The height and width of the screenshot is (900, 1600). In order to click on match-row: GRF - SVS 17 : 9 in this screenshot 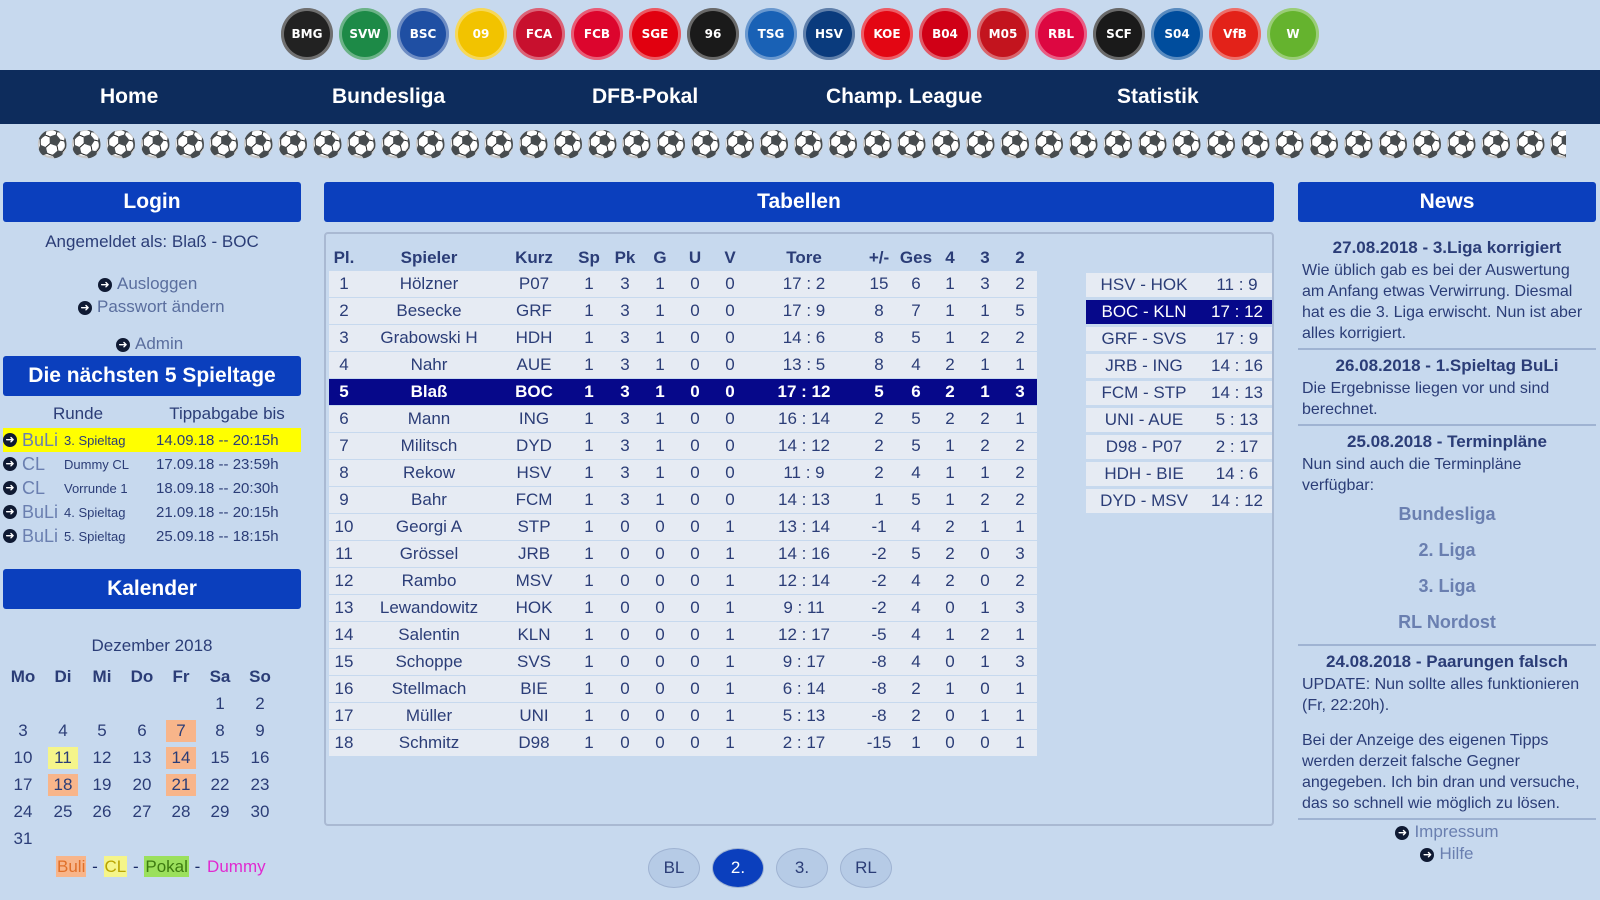, I will do `click(1179, 339)`.